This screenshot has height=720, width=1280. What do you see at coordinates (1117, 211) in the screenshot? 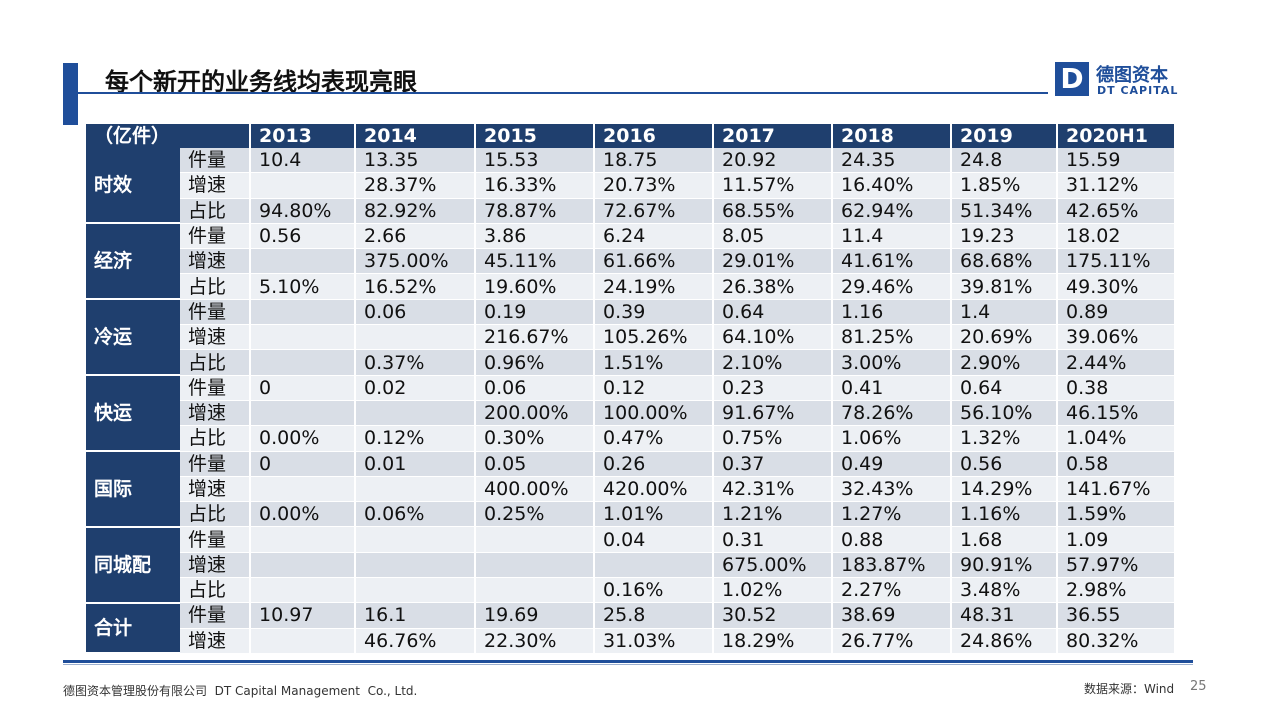
I see `cell: 42.65%` at bounding box center [1117, 211].